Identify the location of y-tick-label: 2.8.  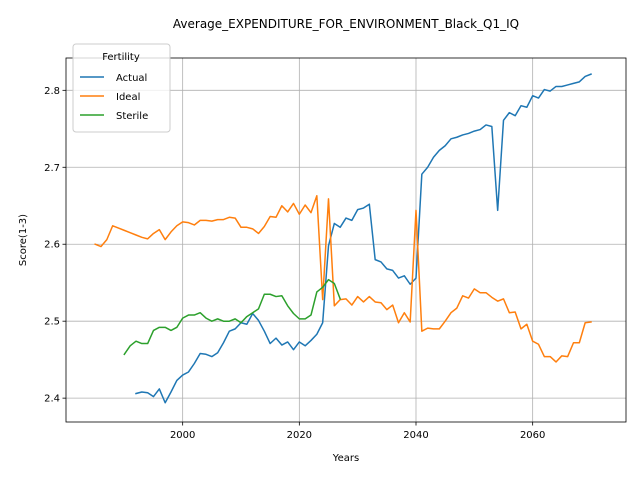
(52, 91).